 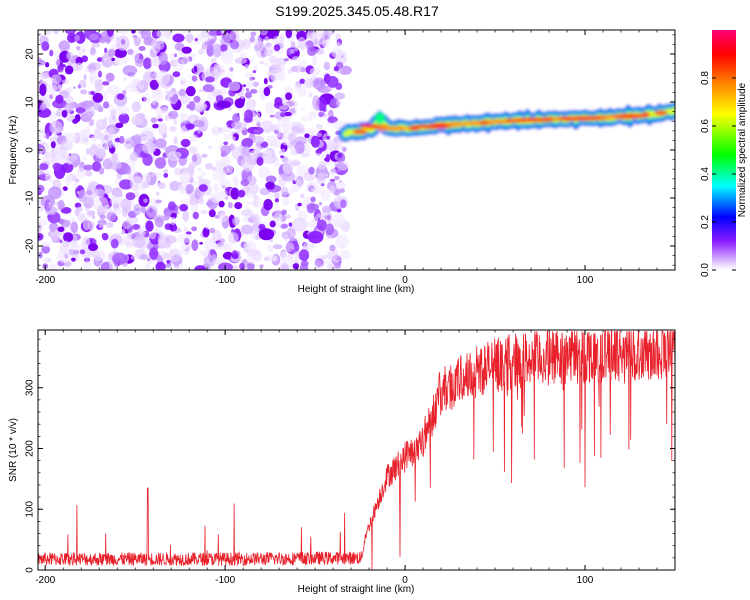 I want to click on snr-ytick-label: 200, so click(x=30, y=448).